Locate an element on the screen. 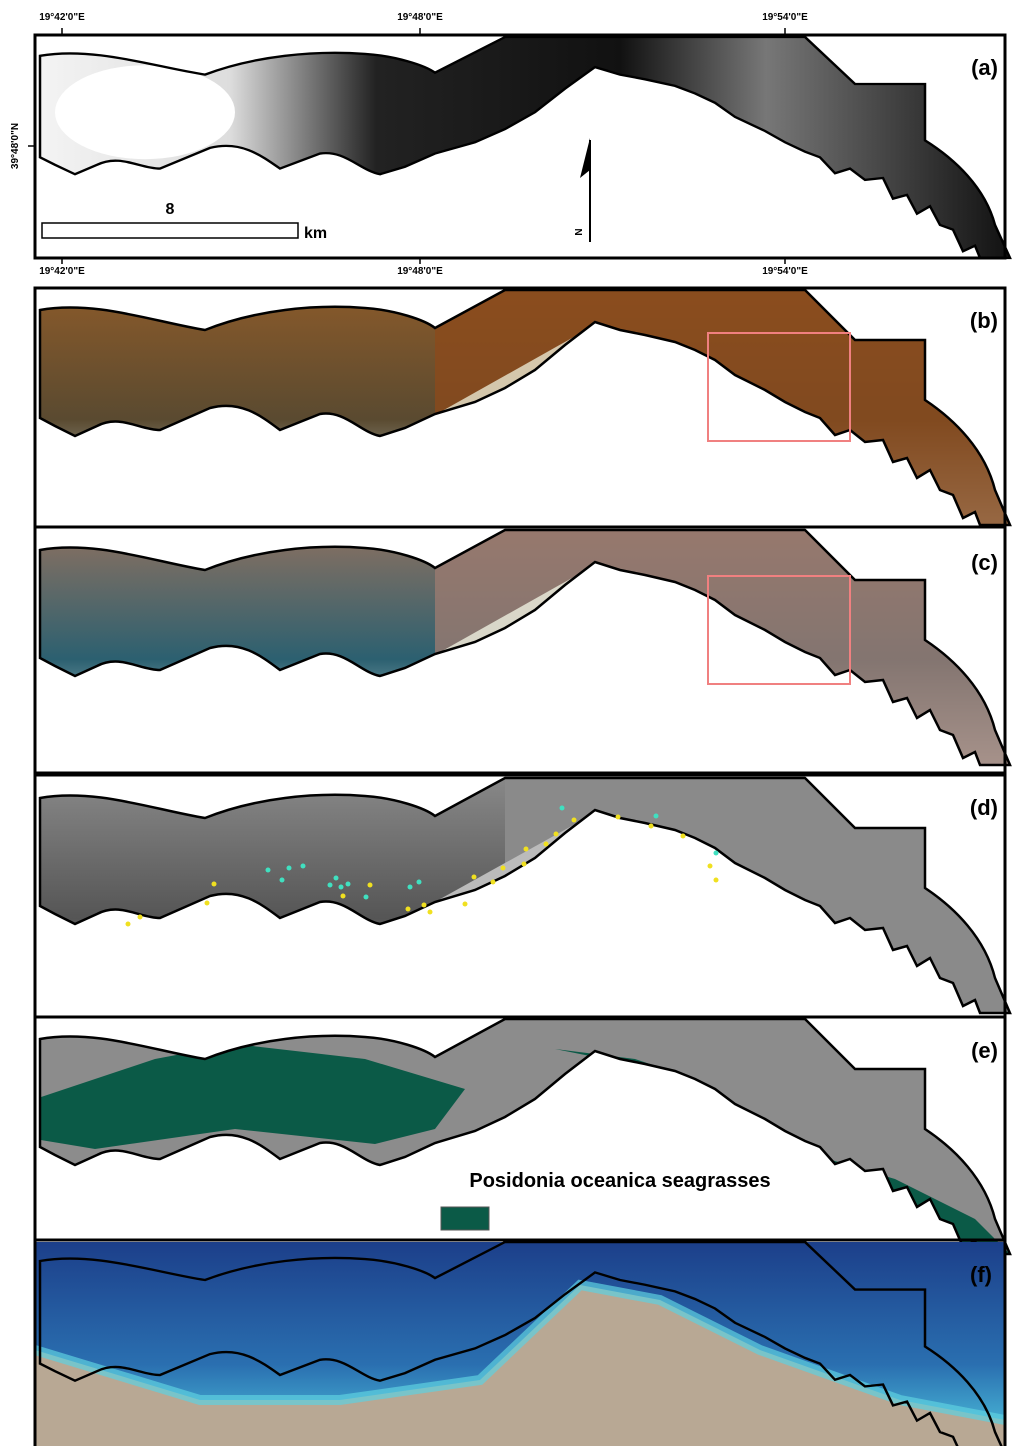  panel-label: (d) is located at coordinates (984, 807).